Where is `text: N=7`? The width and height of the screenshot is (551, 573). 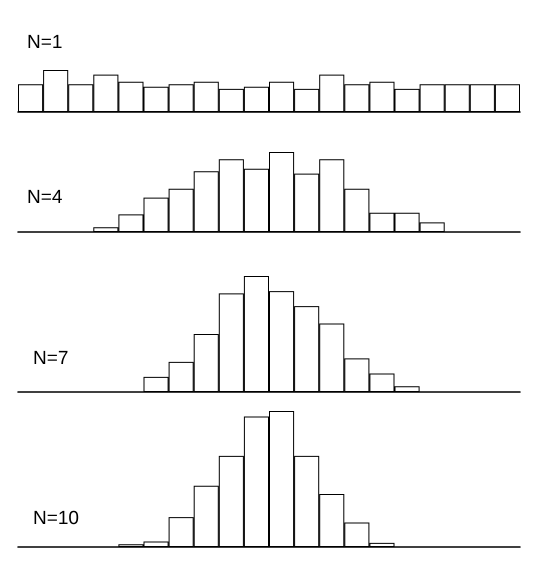
text: N=7 is located at coordinates (50, 358).